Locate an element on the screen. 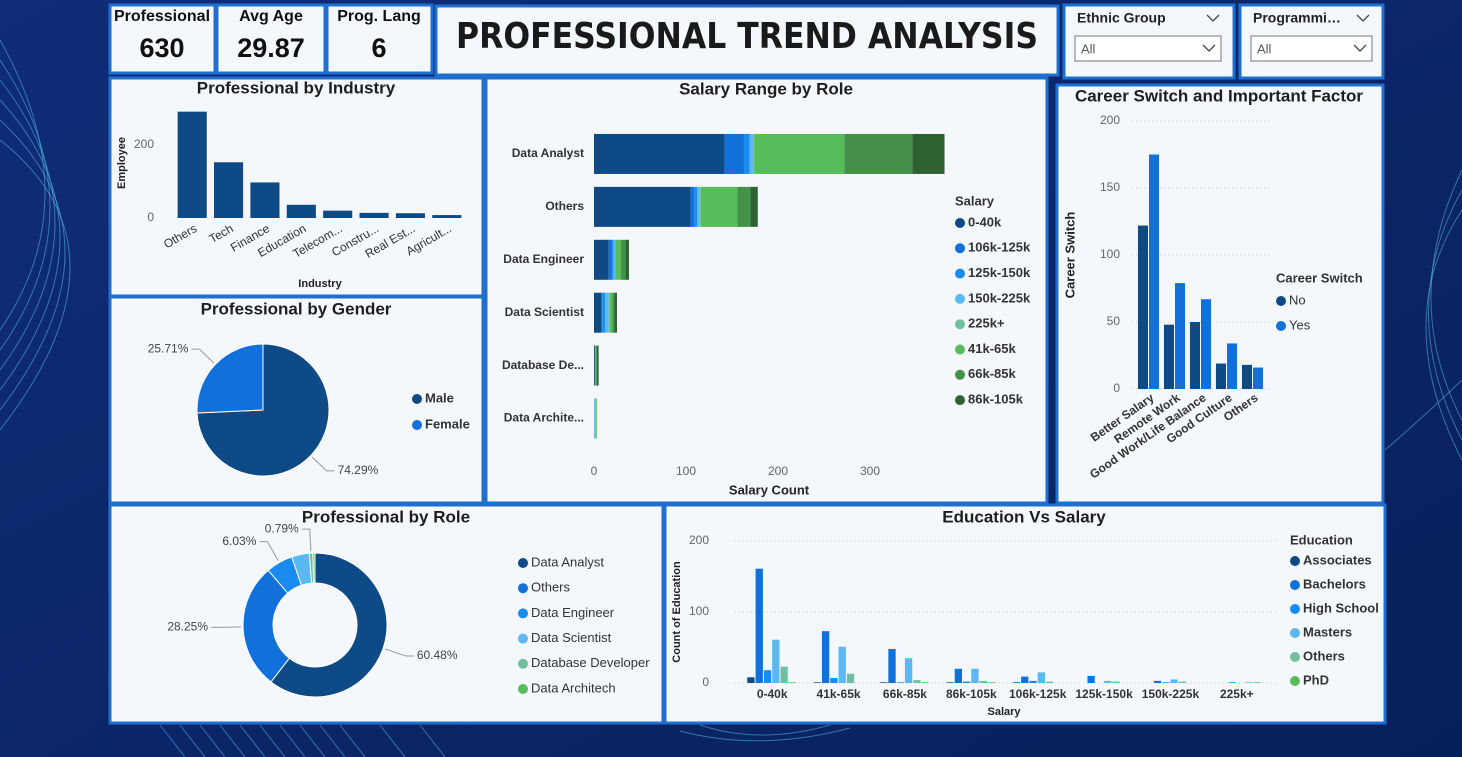  x-tick-label: 225k+ is located at coordinates (1237, 694).